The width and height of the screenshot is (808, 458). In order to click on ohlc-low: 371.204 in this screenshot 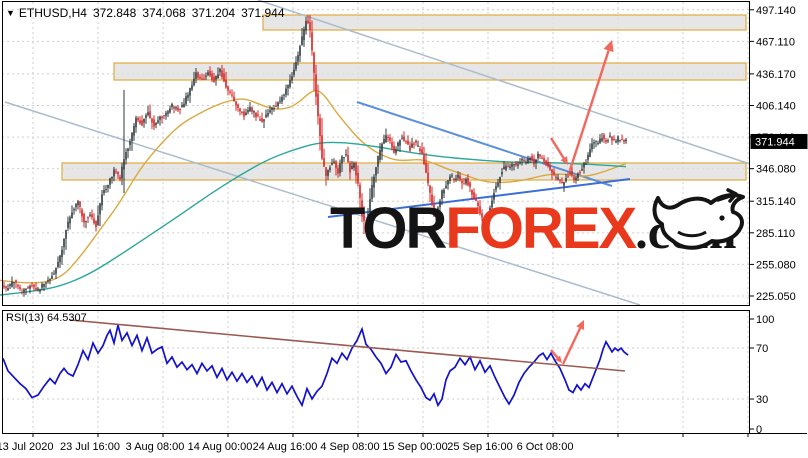, I will do `click(213, 13)`.